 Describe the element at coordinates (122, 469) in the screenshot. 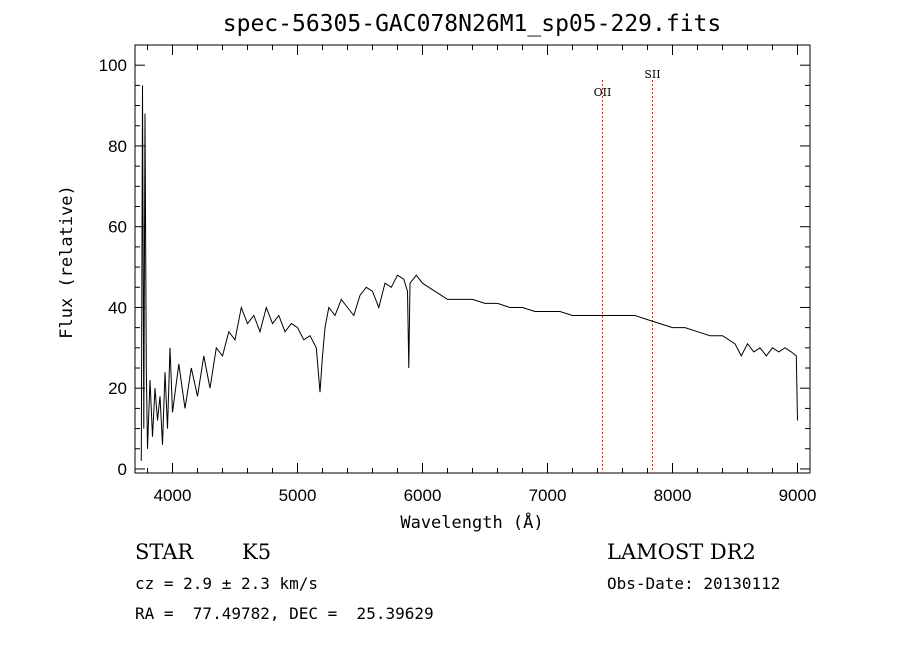

I see `y-tick-label-0: 0` at that location.